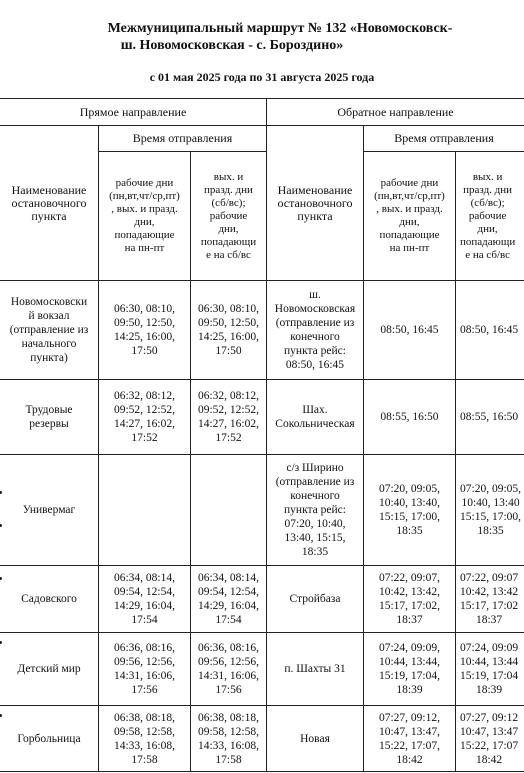 Image resolution: width=524 pixels, height=773 pixels. I want to click on stop-backward: Новая, so click(315, 738).